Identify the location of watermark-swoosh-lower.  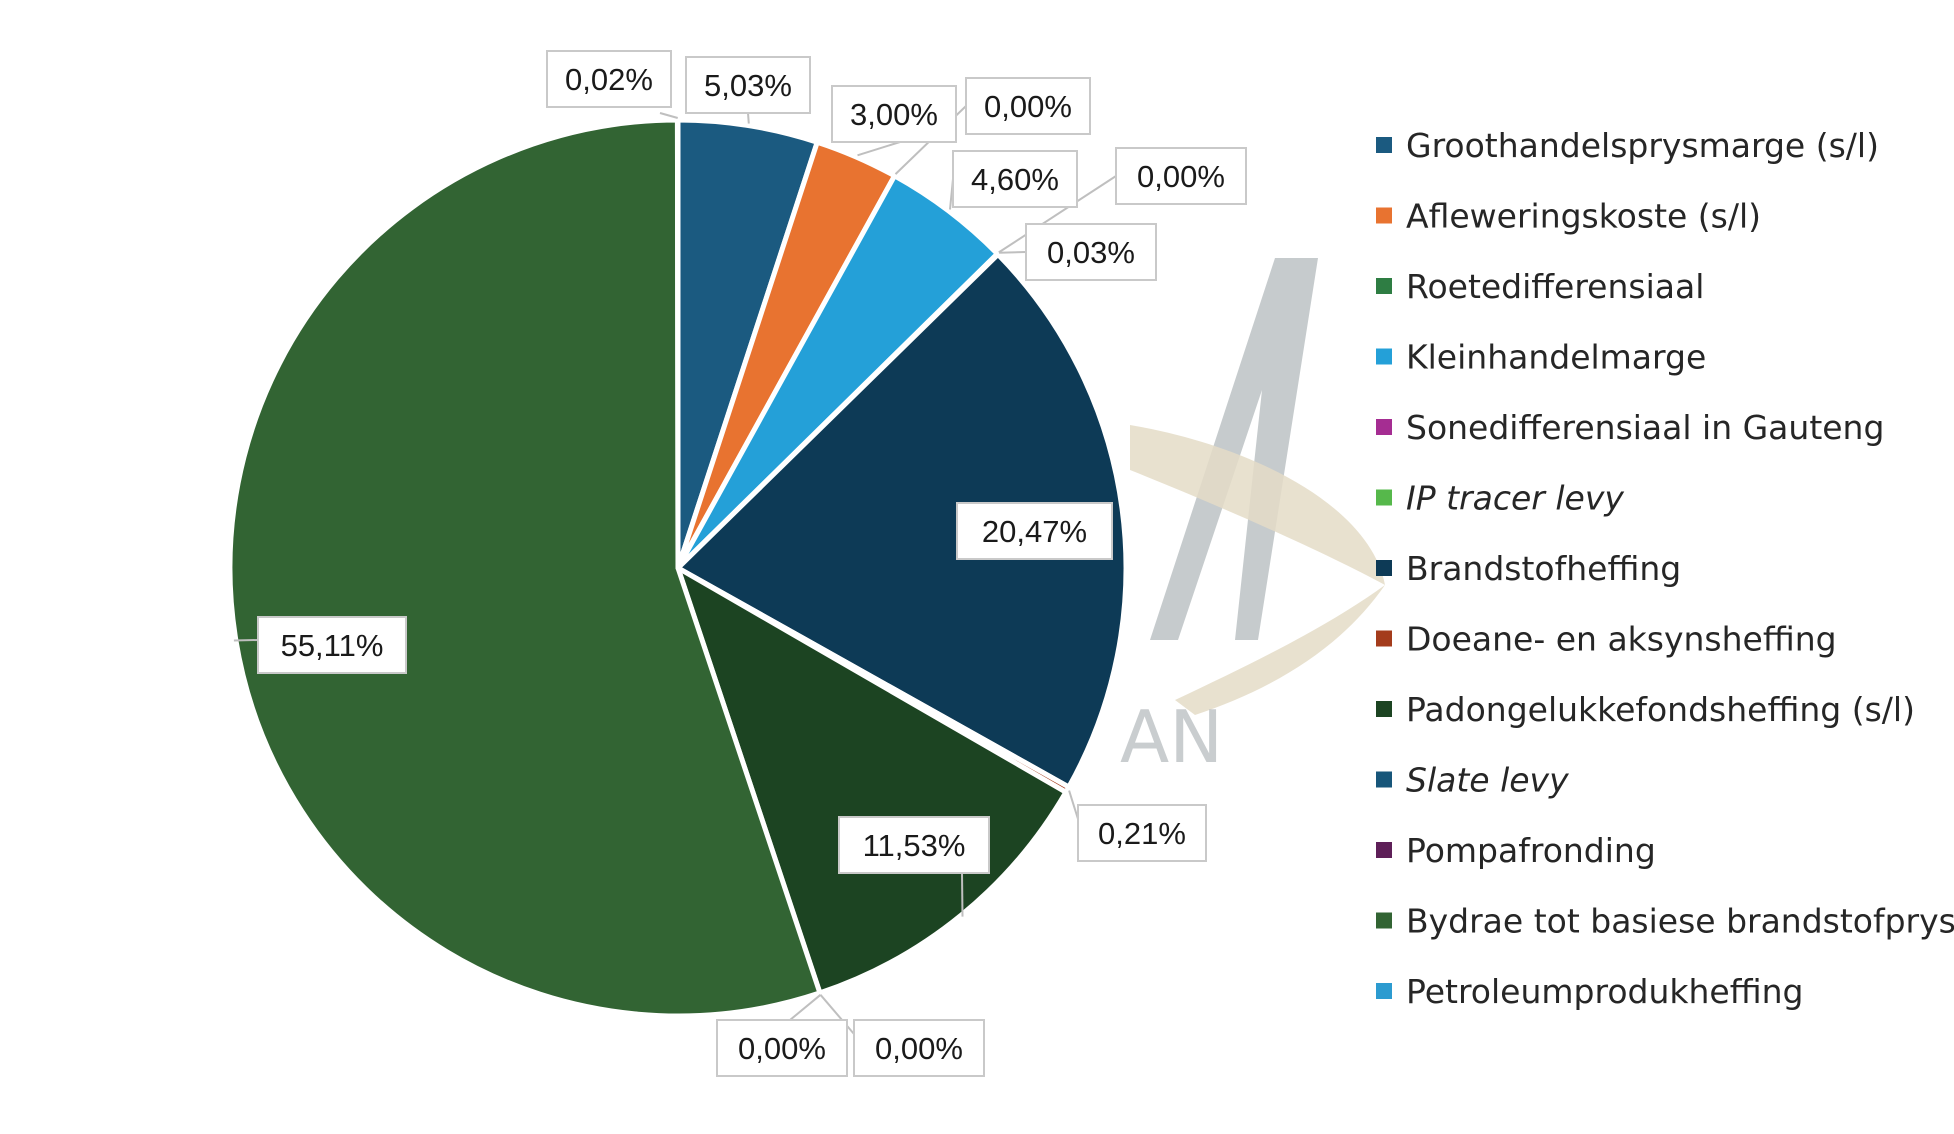
(1280, 650).